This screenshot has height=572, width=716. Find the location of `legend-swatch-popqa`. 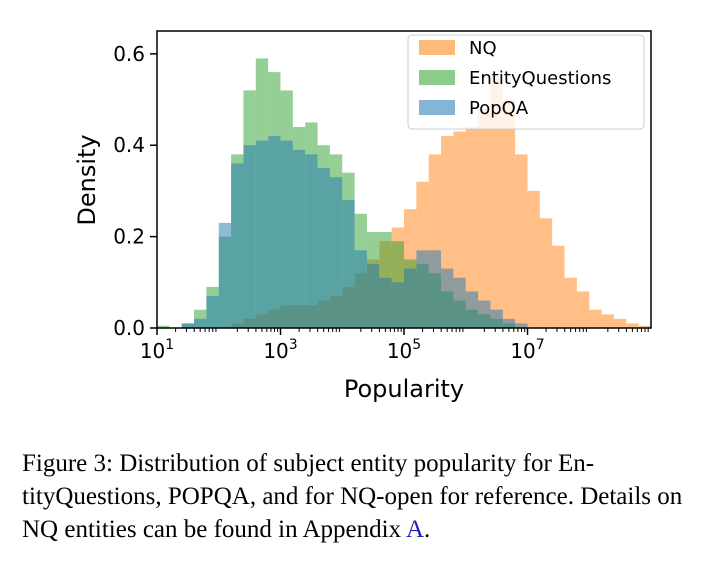

legend-swatch-popqa is located at coordinates (437, 107).